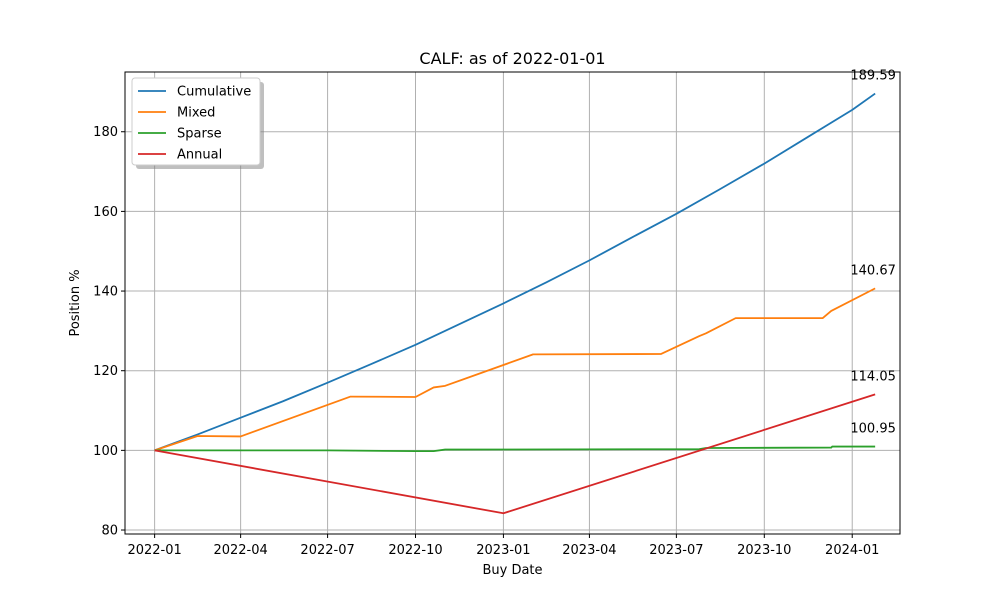  I want to click on legend-entries: Cumulative Mixed Sparse Annual, so click(194, 124).